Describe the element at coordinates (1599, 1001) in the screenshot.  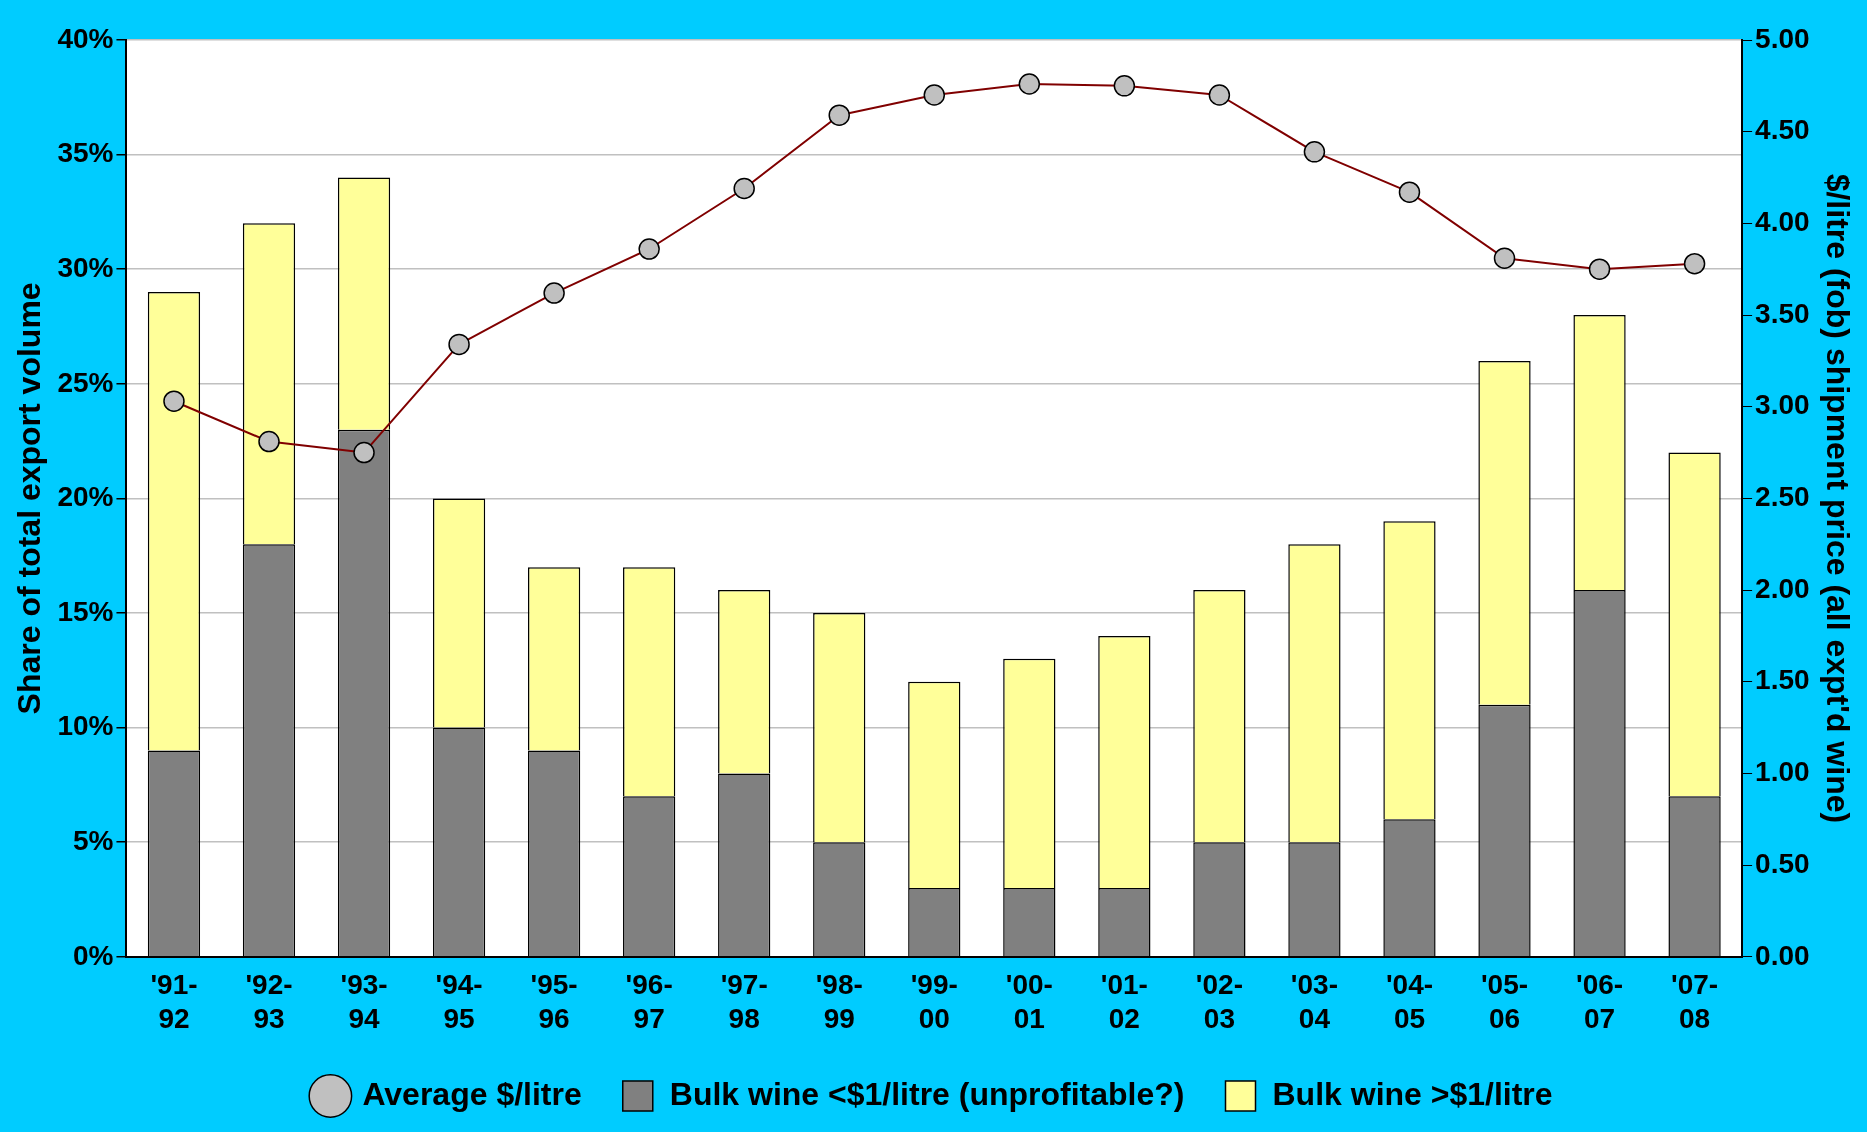
I see `x-tick-label: '06-07` at that location.